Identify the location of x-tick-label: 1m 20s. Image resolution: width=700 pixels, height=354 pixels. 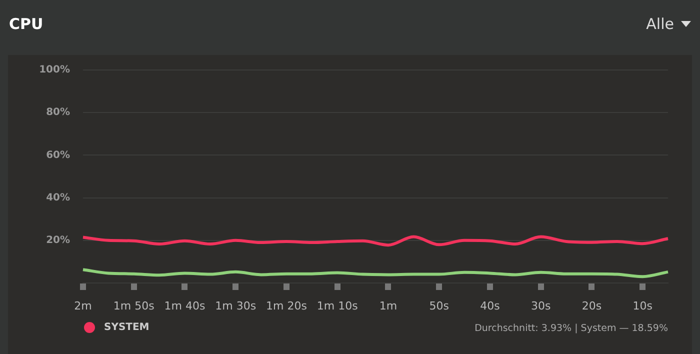
(287, 305).